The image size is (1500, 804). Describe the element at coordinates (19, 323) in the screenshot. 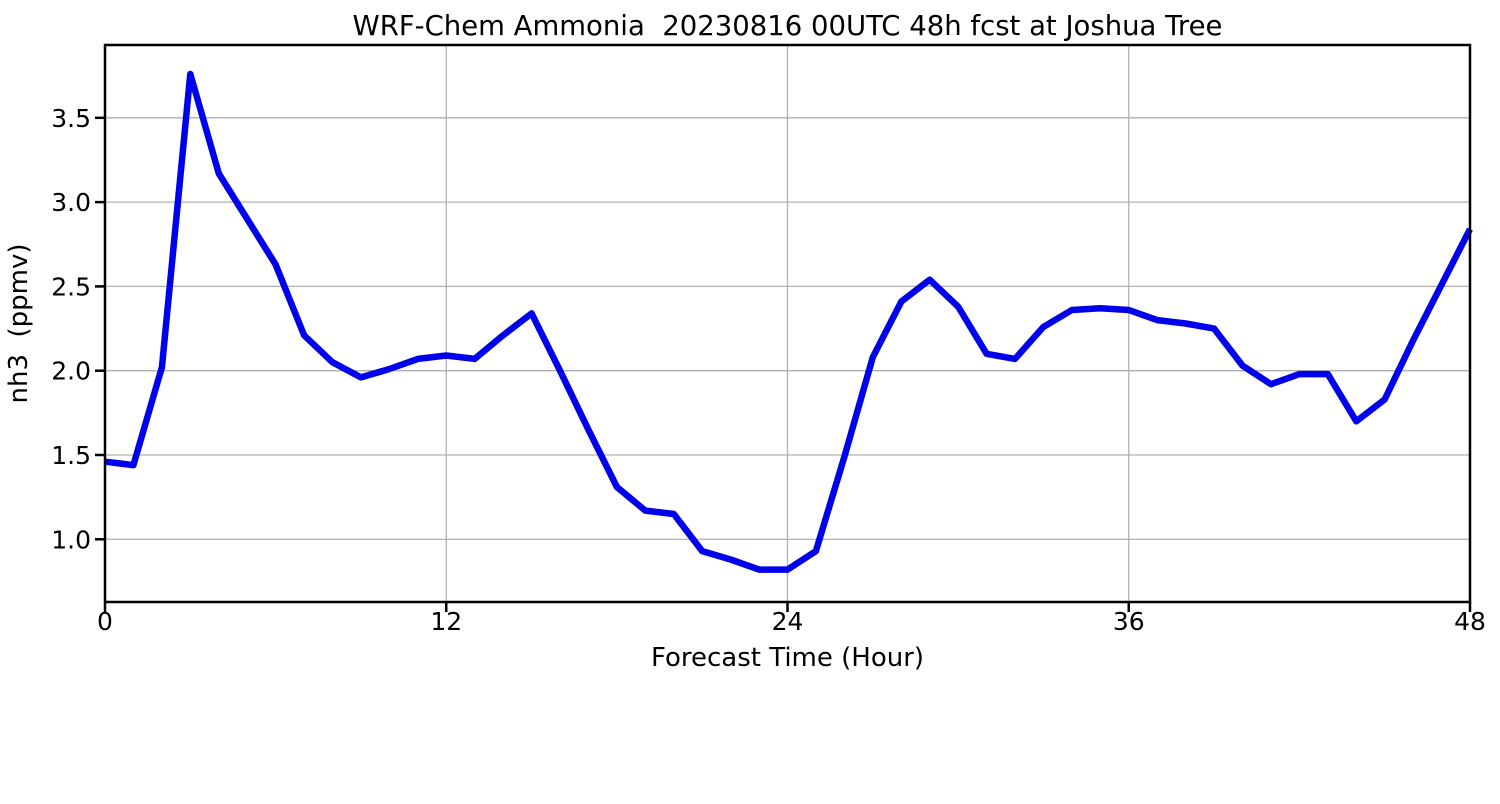

I see `y-axis-label: nh3 (ppmv)` at that location.